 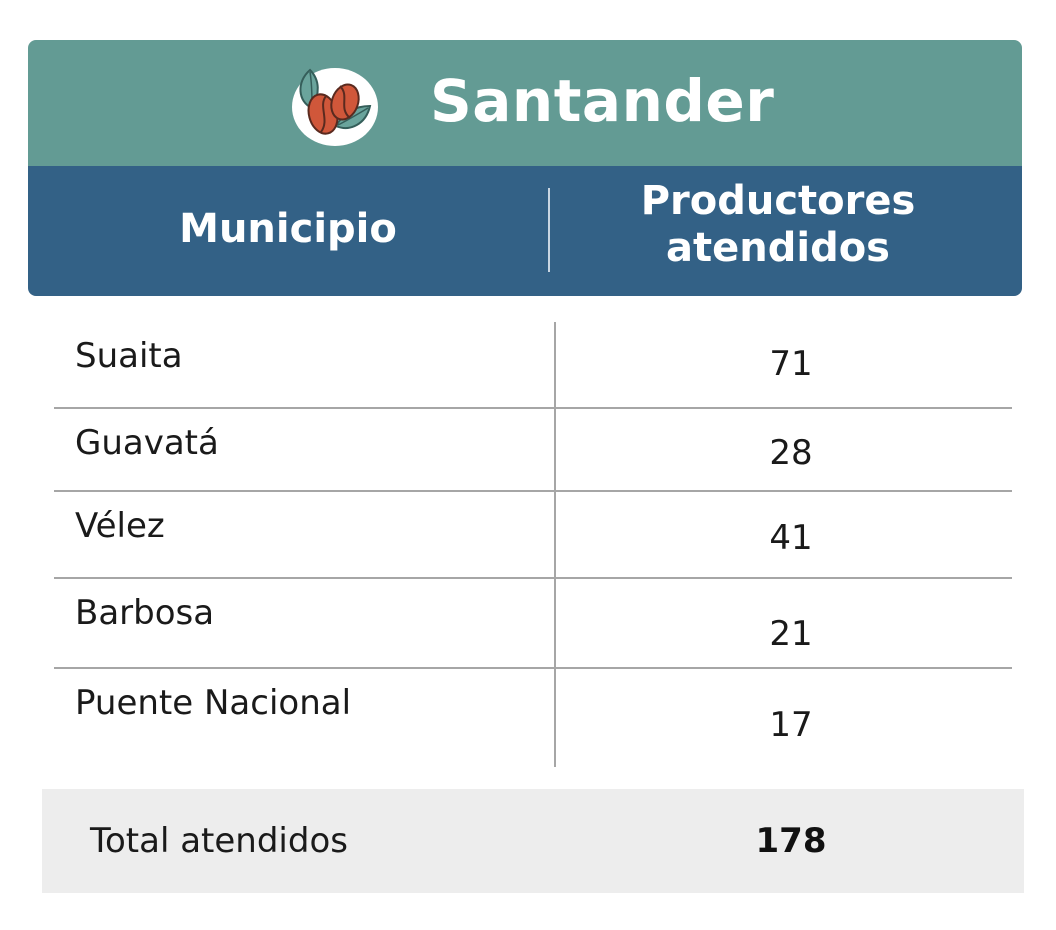 I want to click on total-value: 178, so click(x=791, y=841).